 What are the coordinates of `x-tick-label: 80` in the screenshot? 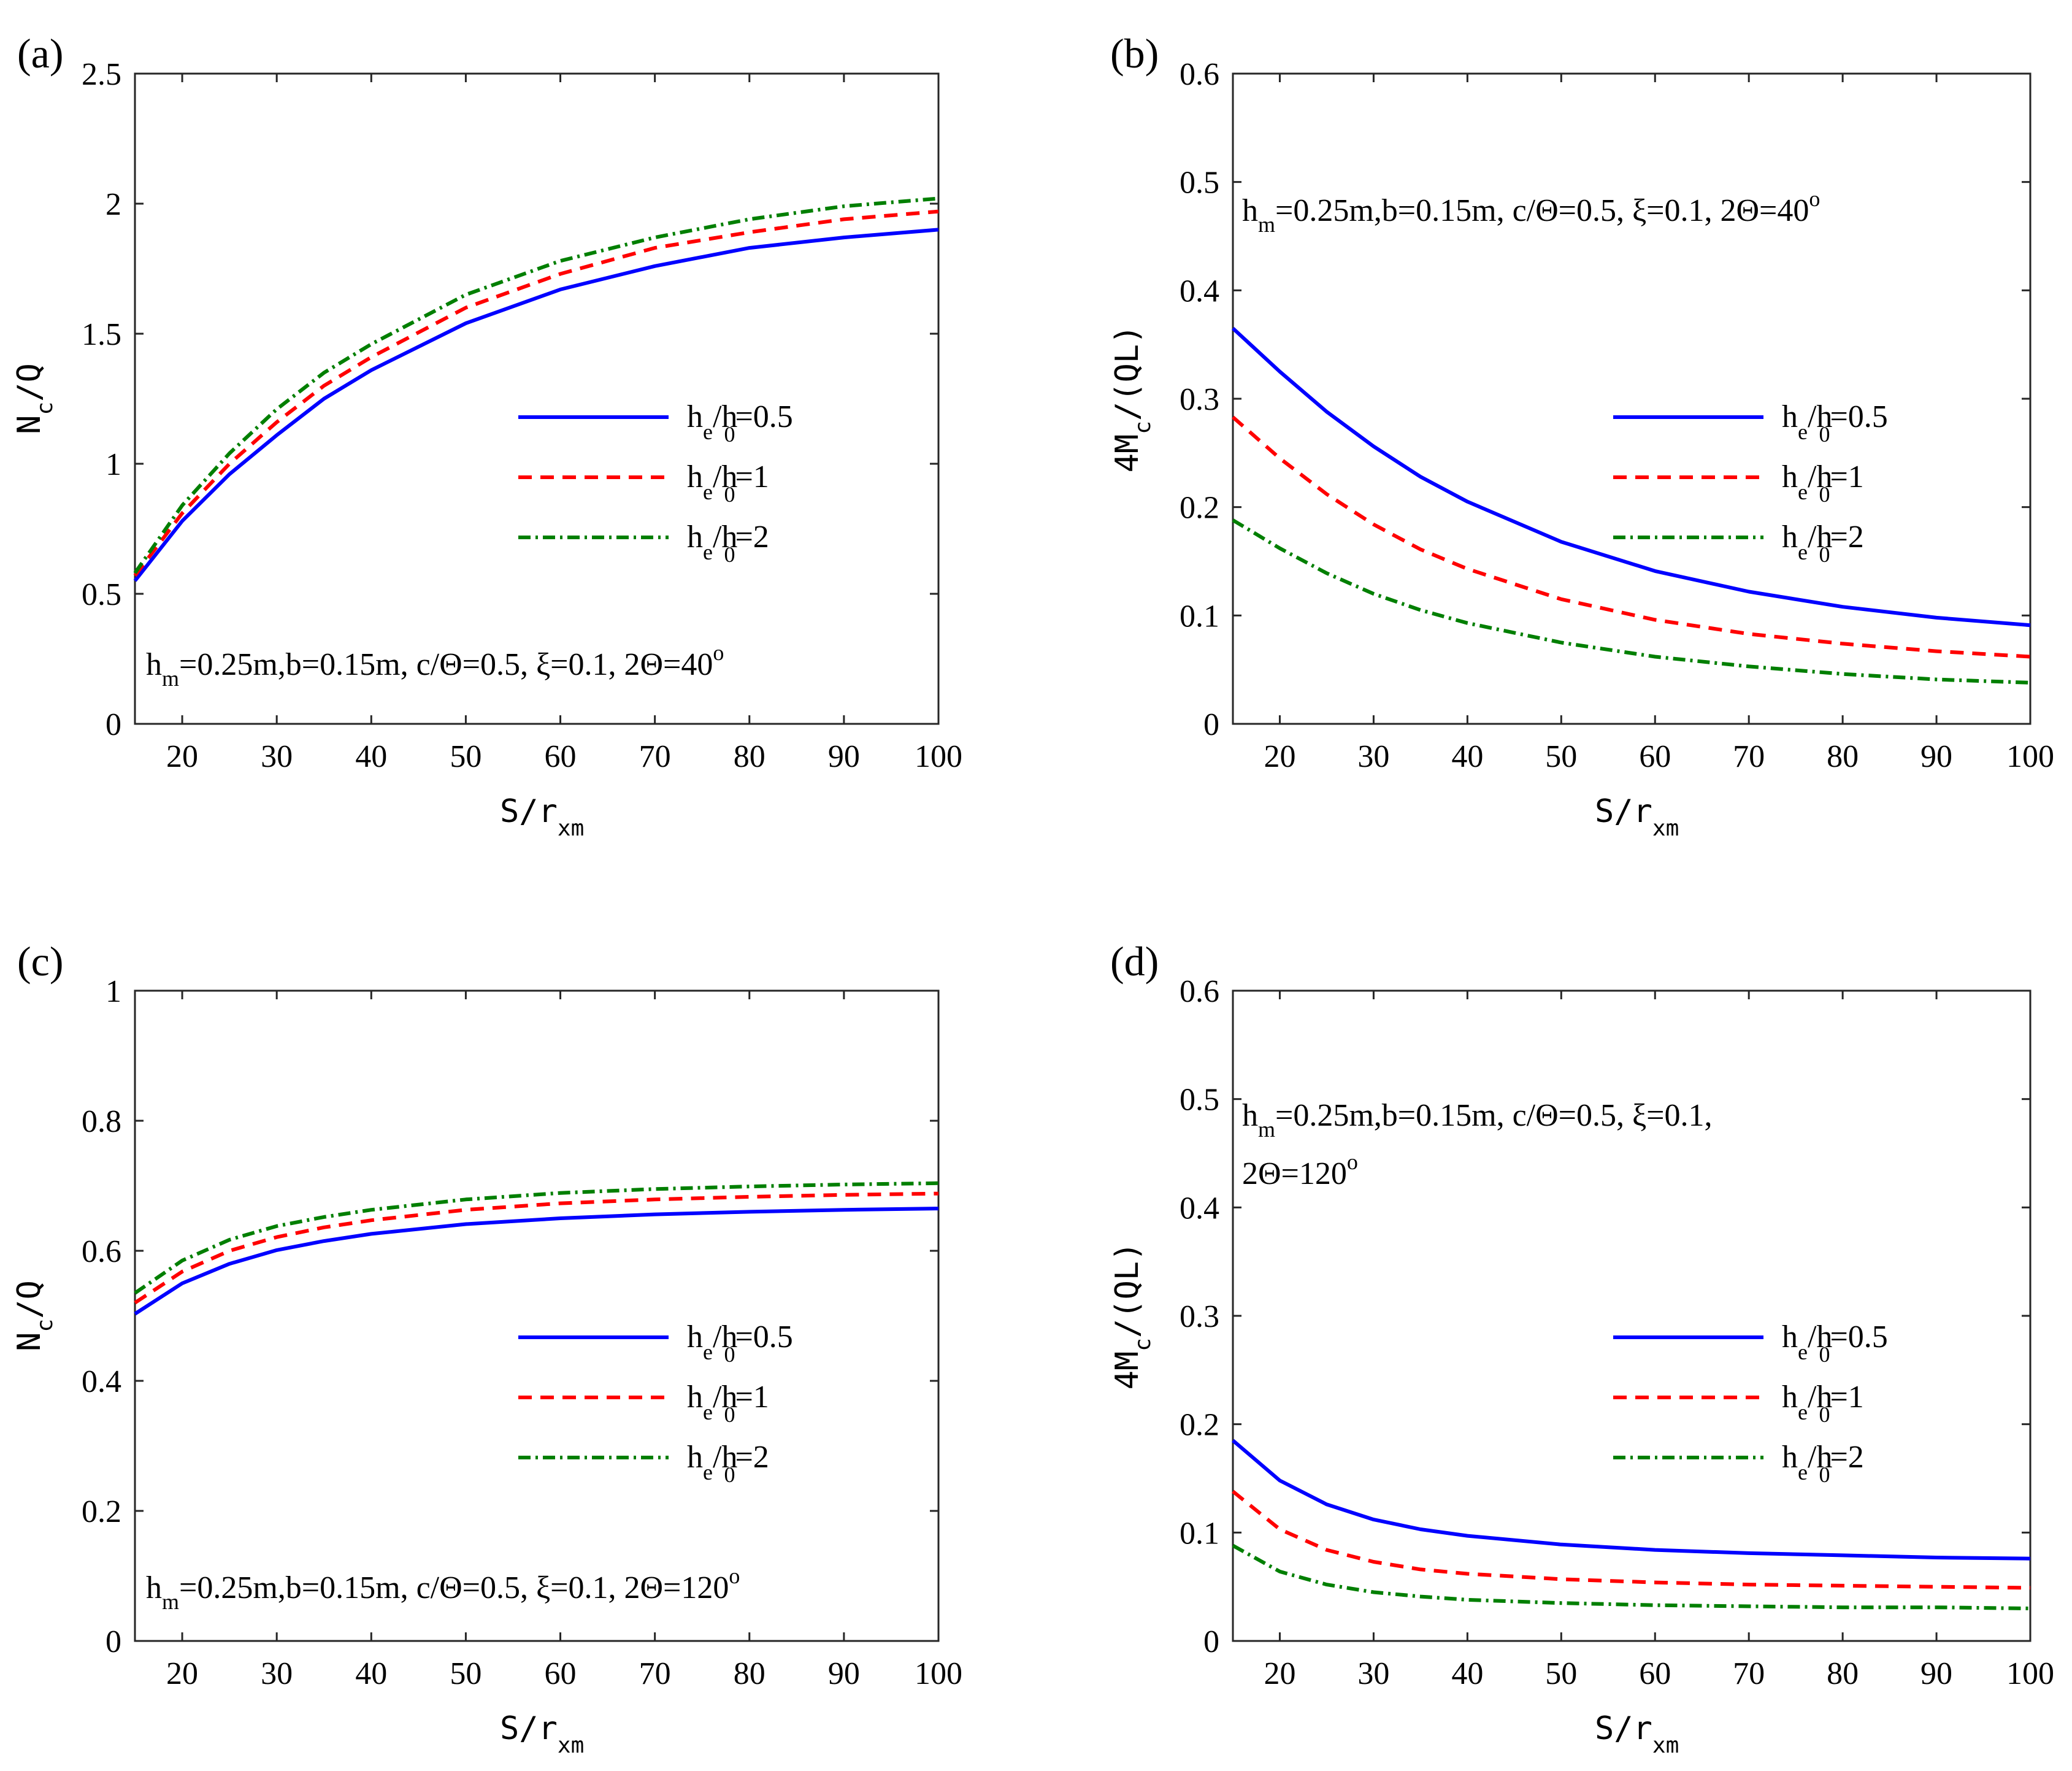 It's located at (1843, 757).